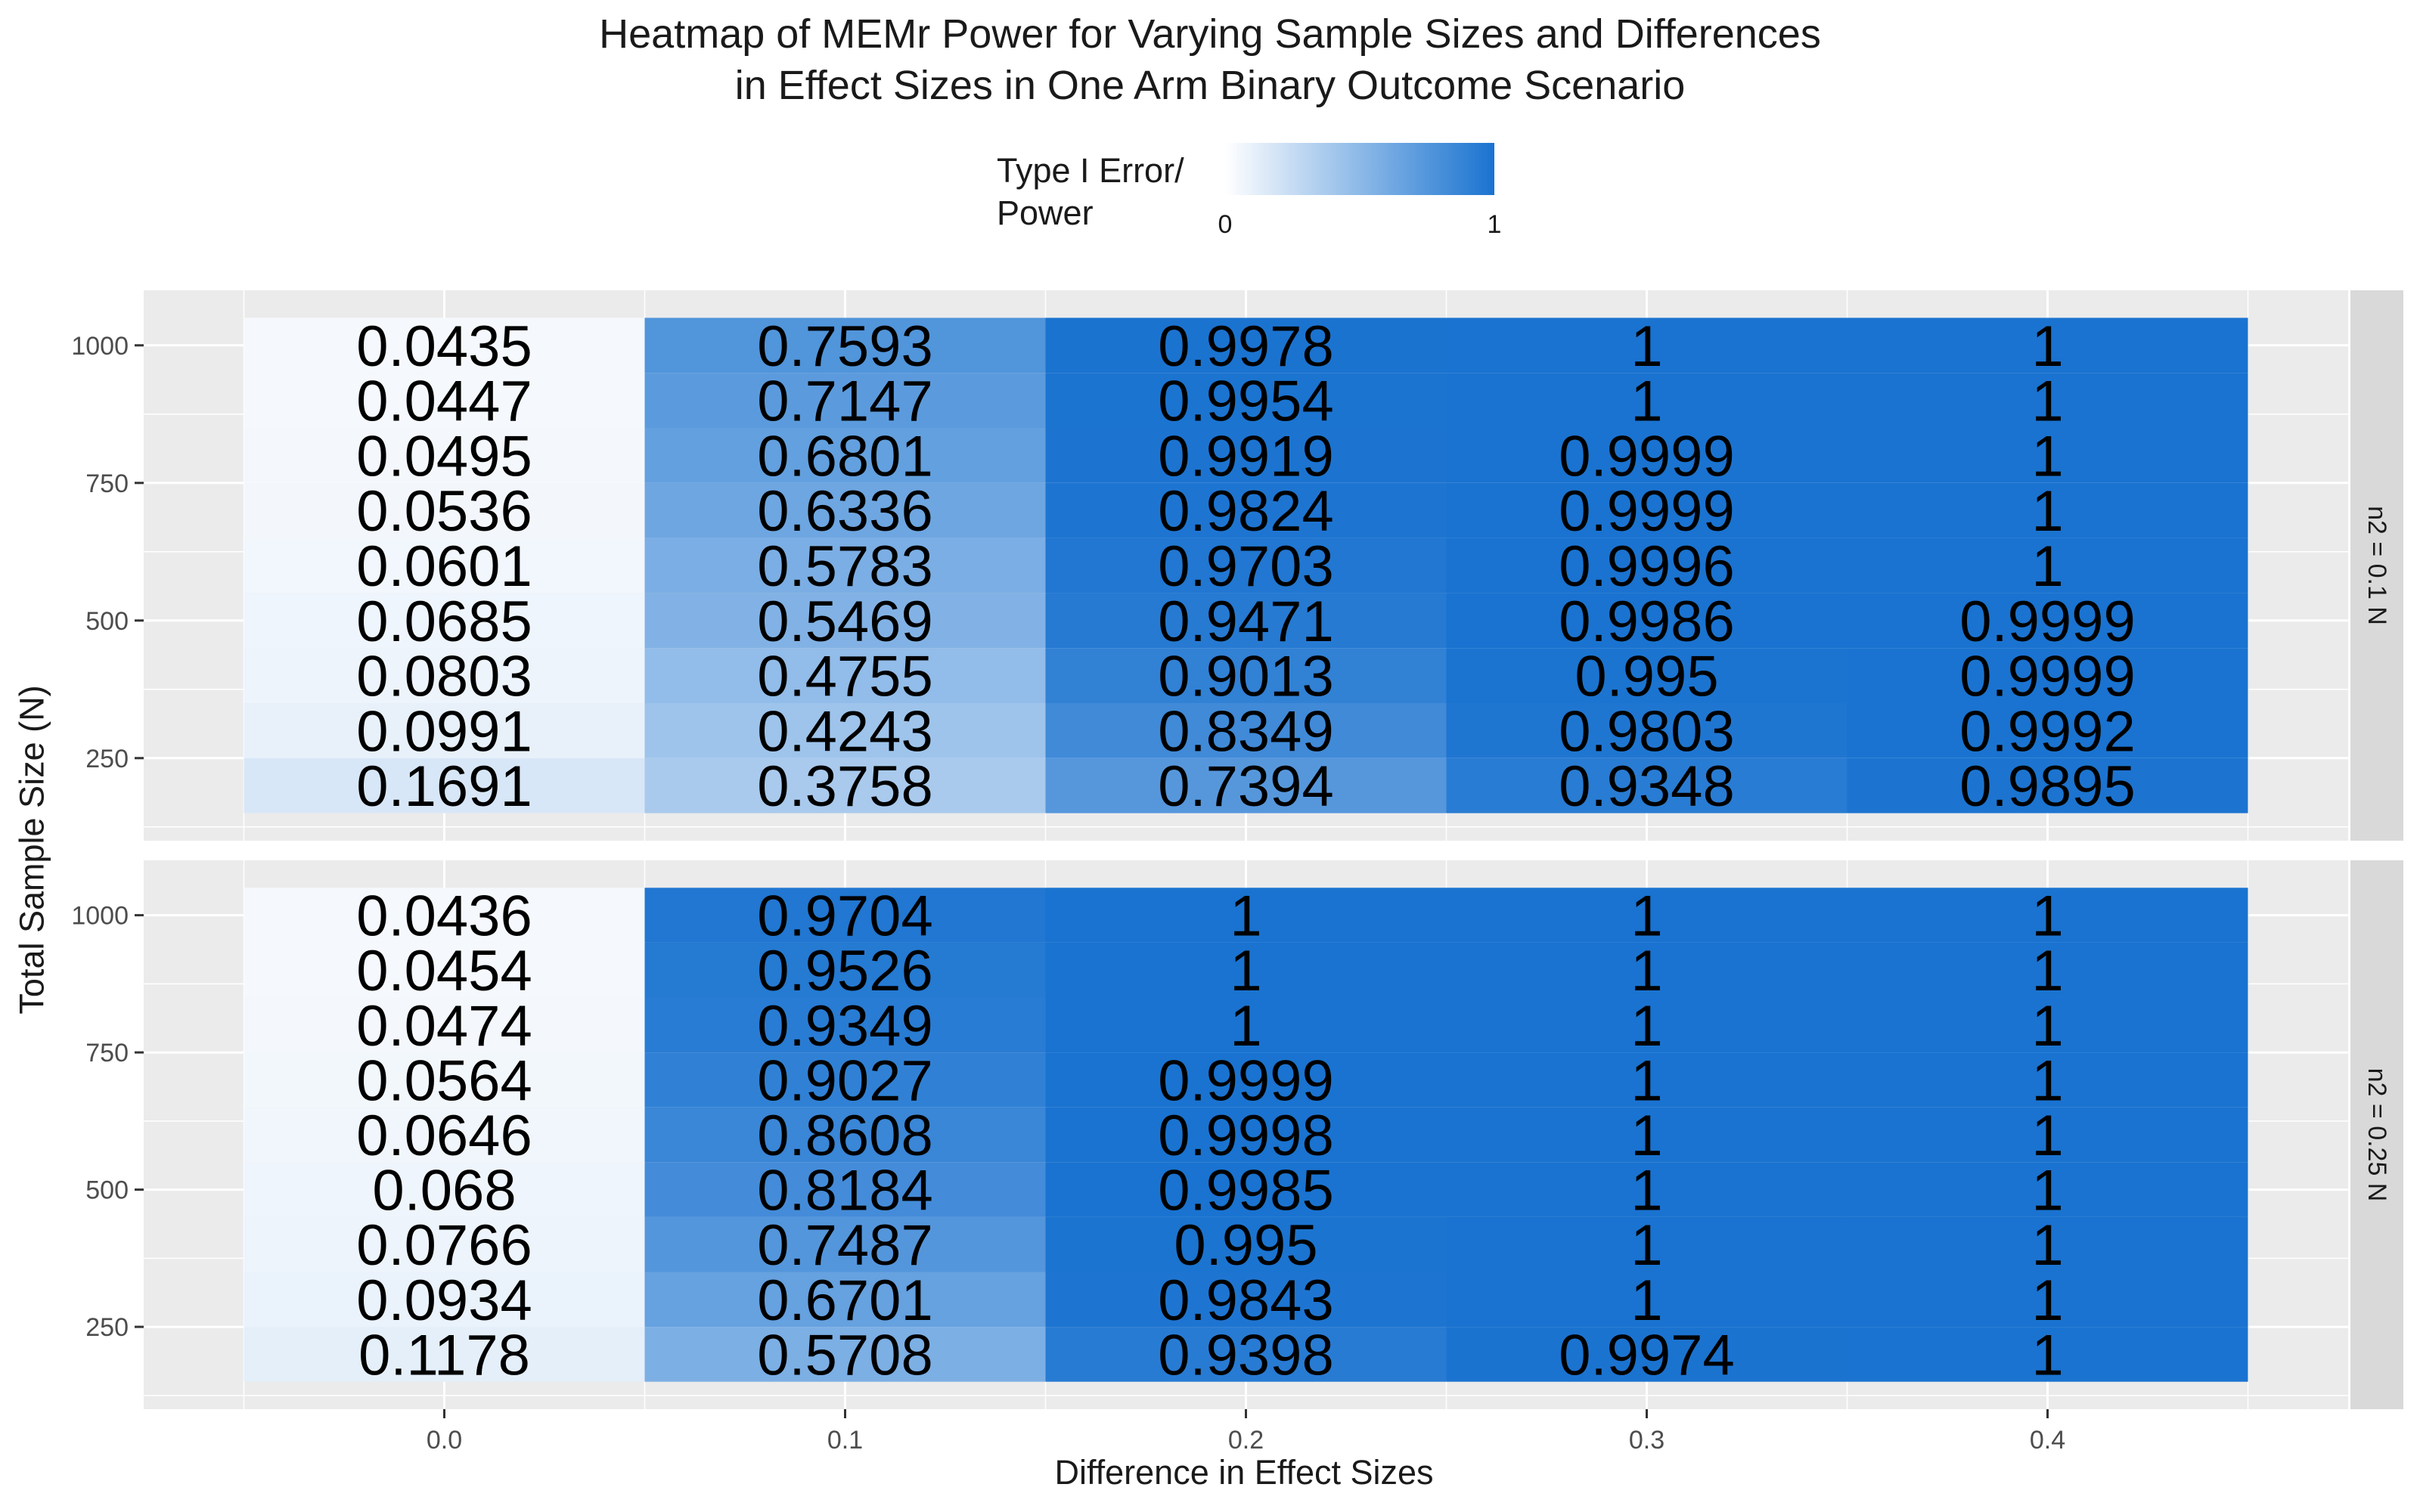  I want to click on cell-value-label: 0.8184, so click(844, 1191).